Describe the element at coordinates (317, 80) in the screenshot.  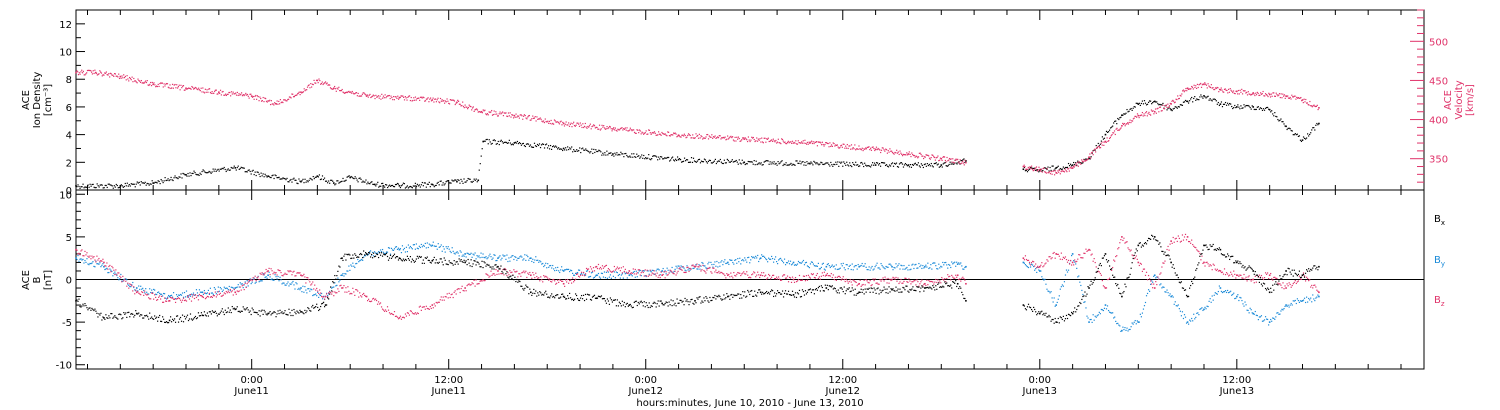
I see `velocity-series-point` at that location.